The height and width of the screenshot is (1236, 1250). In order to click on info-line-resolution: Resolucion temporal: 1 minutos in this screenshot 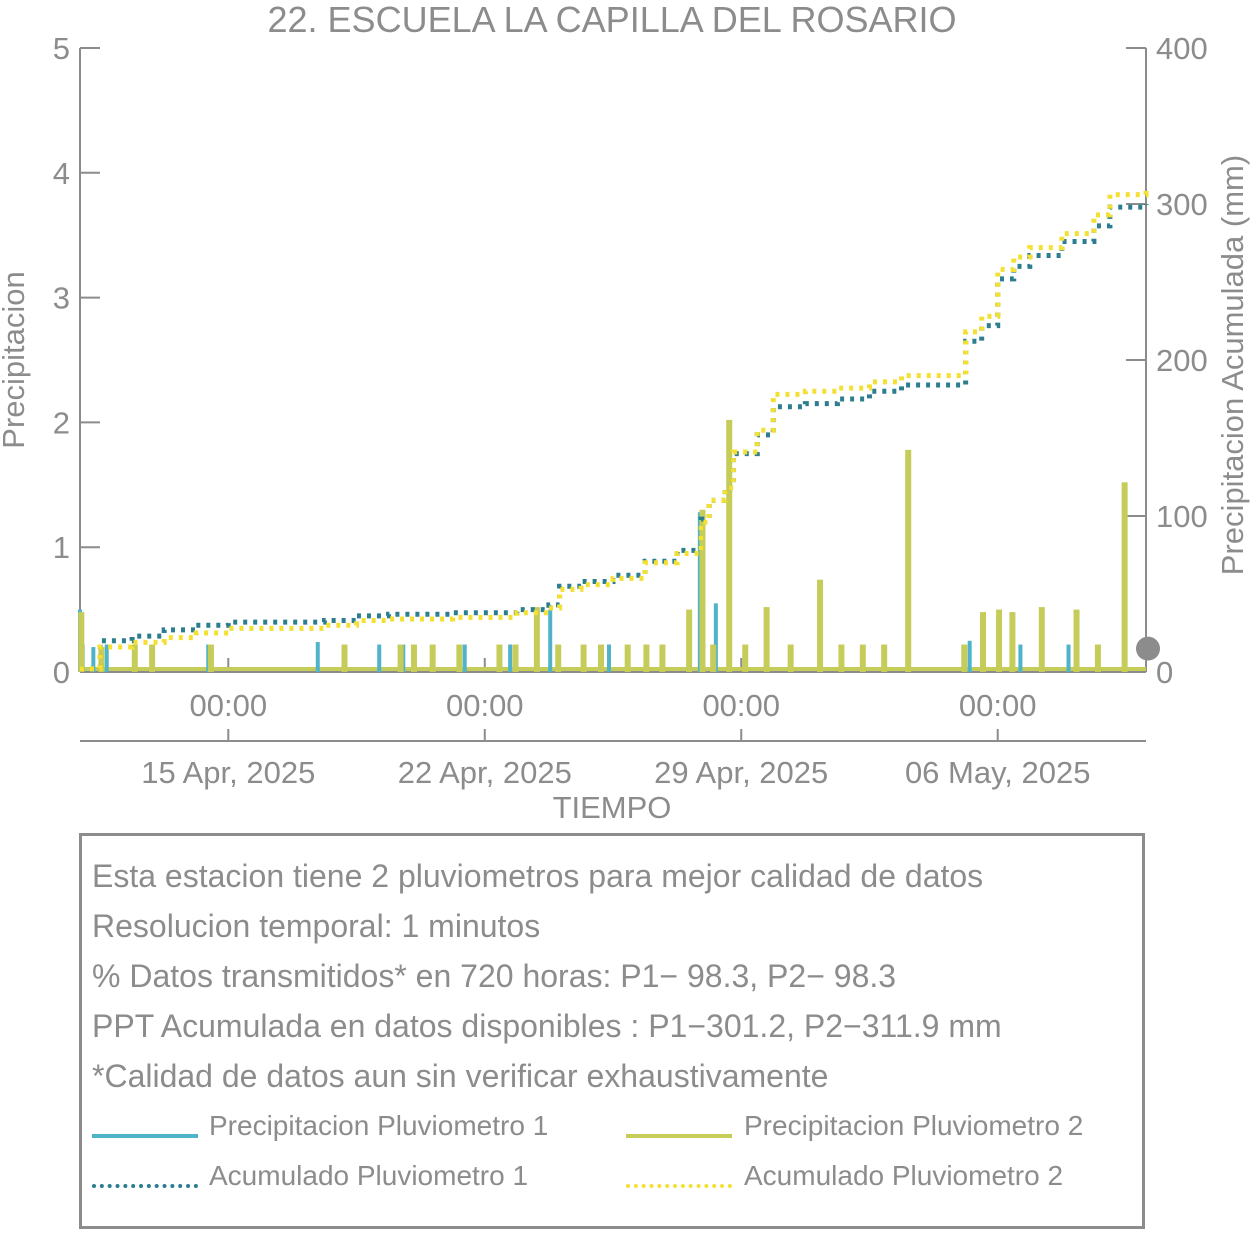, I will do `click(316, 926)`.